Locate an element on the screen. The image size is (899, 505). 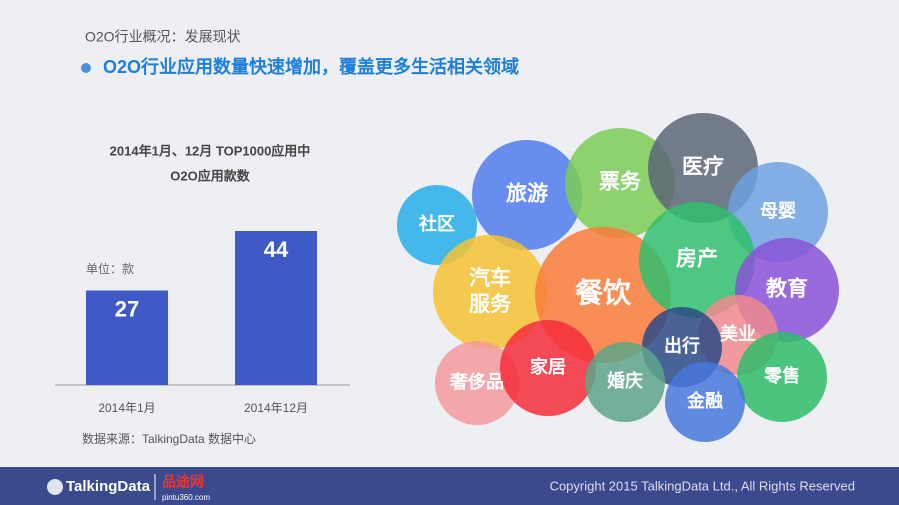
bubble-label: 医疗 is located at coordinates (703, 167).